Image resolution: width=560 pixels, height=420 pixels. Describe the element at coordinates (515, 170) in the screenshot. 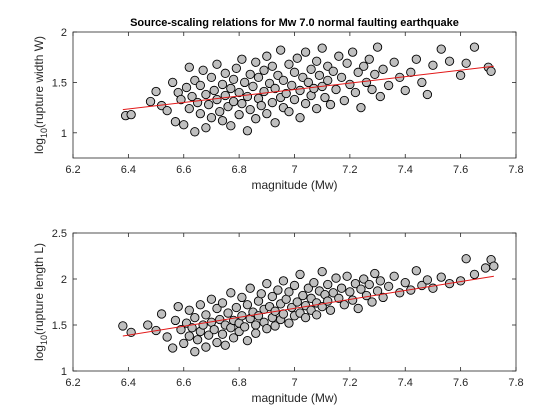

I see `x-tick-label: 7.8` at that location.